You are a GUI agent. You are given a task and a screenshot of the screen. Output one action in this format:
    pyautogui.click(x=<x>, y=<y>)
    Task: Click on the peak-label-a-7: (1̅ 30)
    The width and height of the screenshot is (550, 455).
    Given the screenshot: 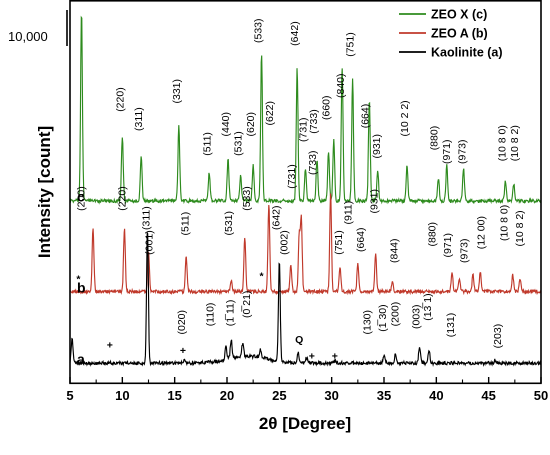 What is the action you would take?
    pyautogui.click(x=383, y=317)
    